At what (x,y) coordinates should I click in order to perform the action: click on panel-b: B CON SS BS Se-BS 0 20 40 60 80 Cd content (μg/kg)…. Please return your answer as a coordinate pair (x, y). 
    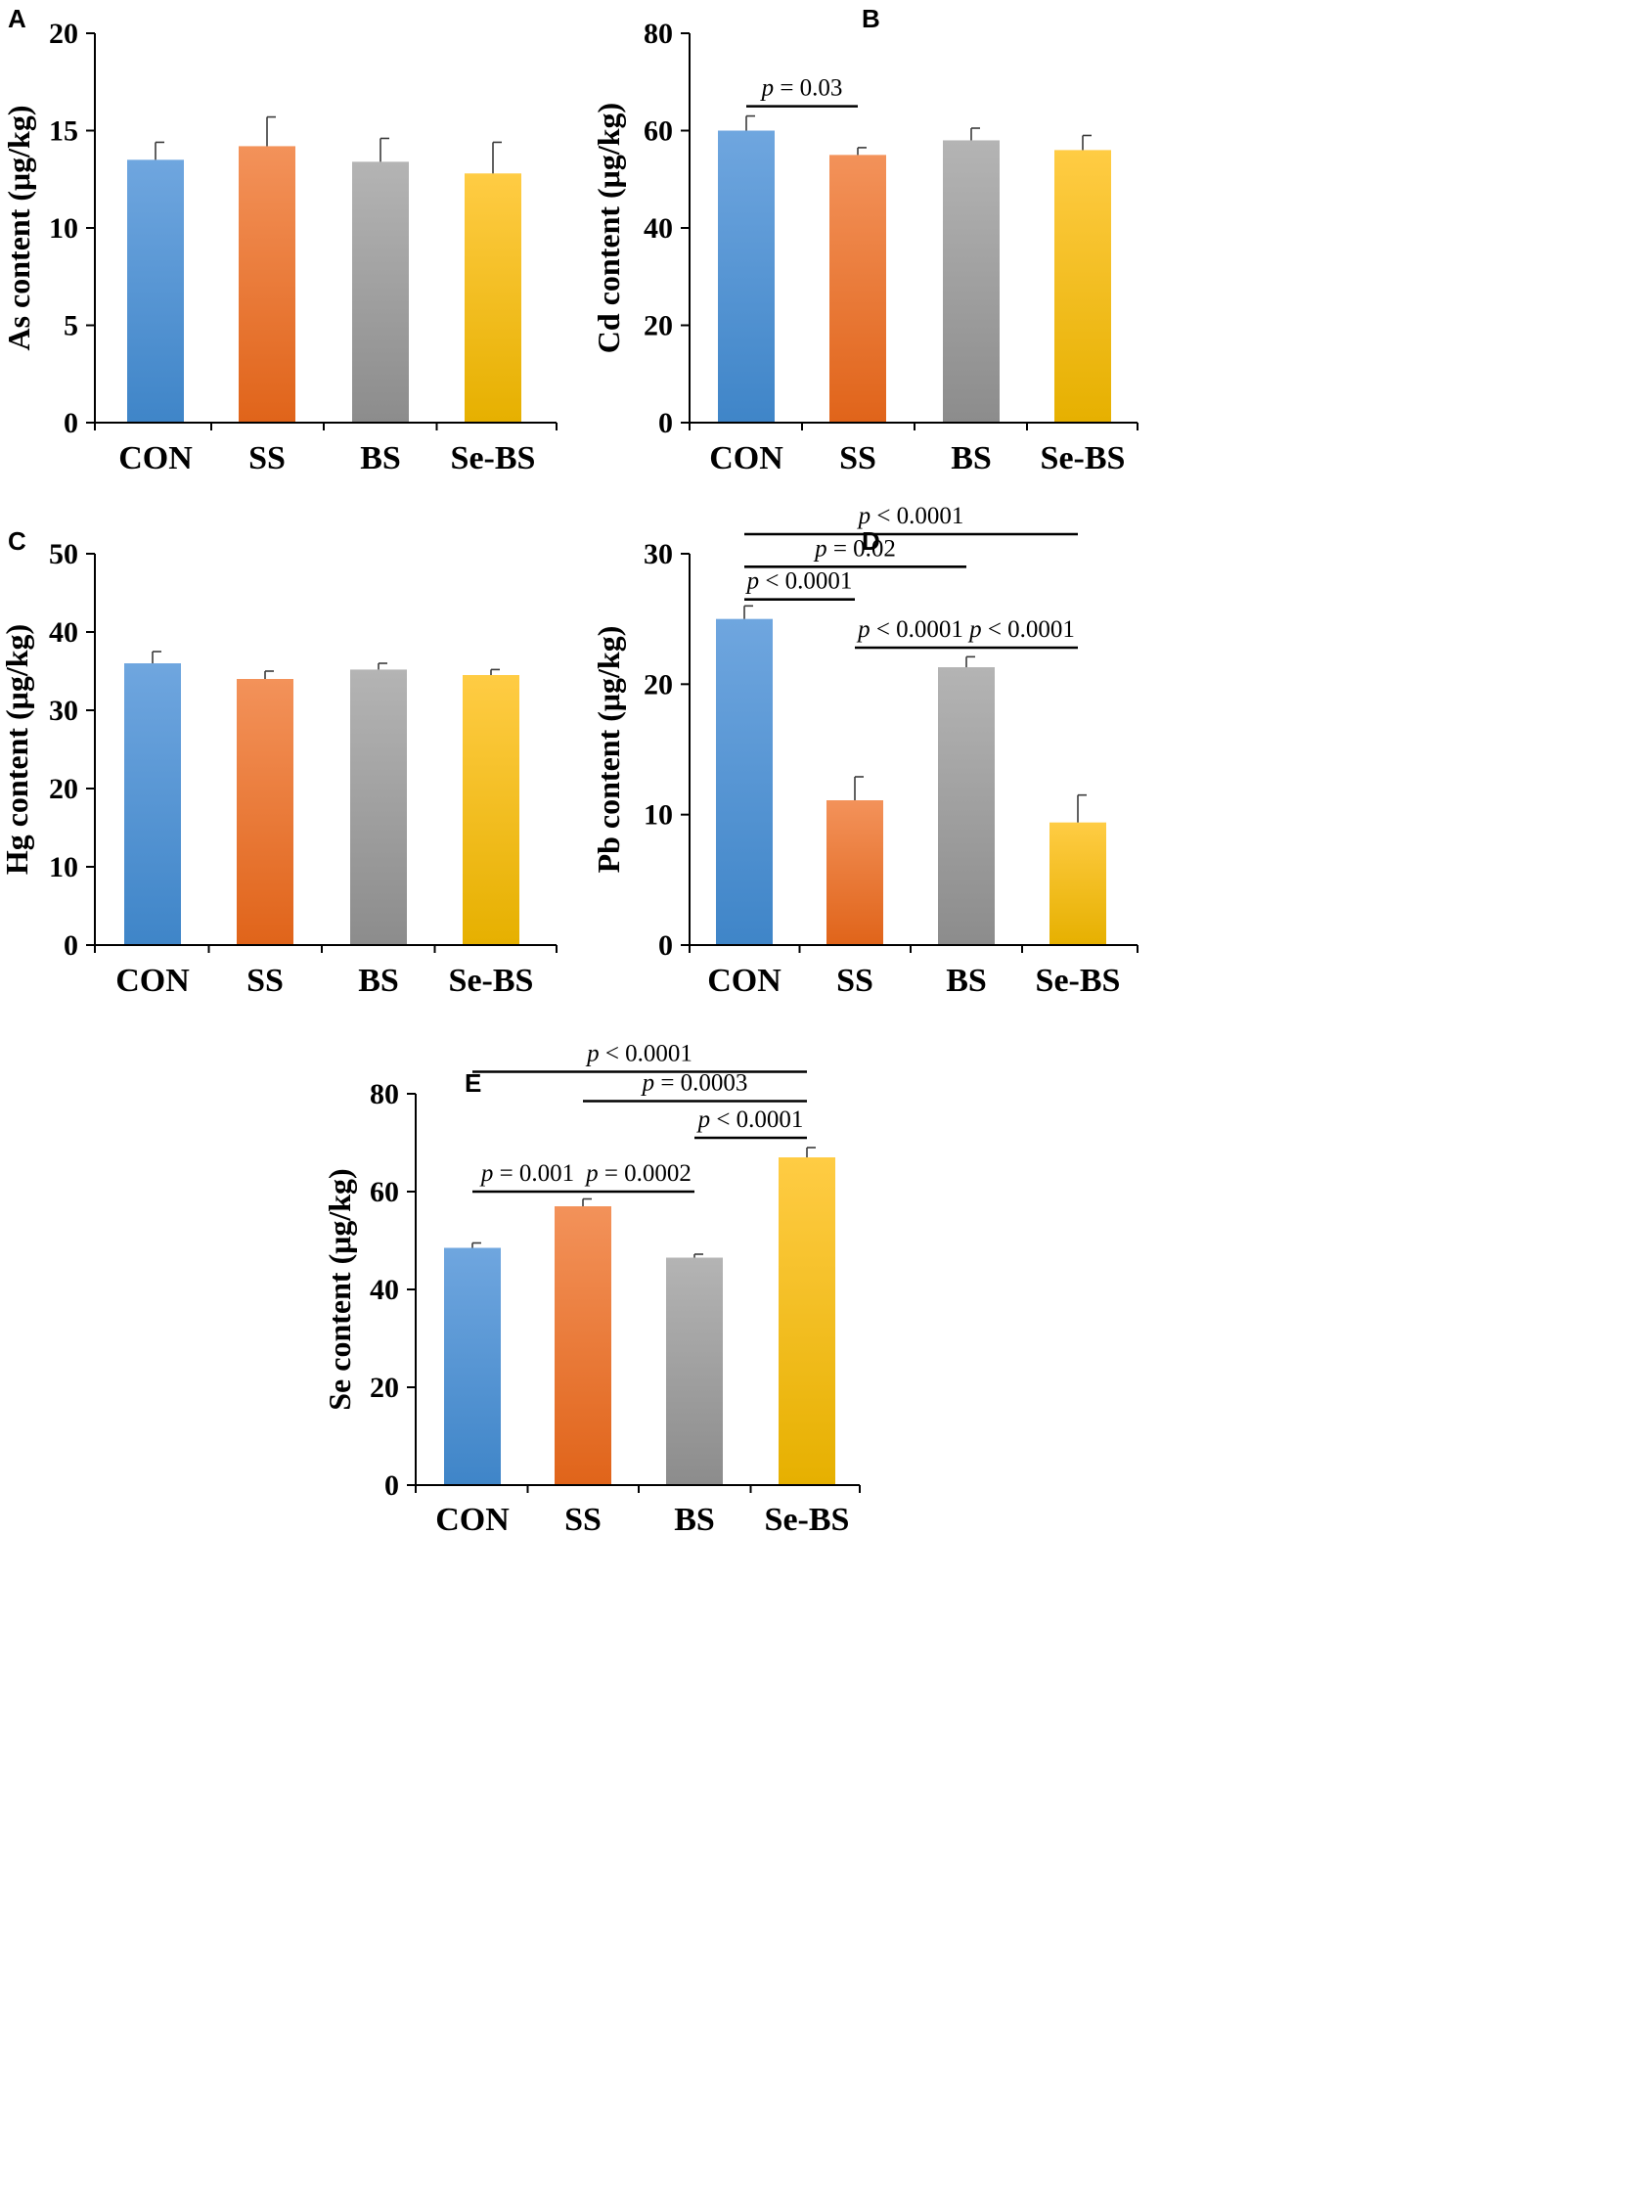
    Looking at the image, I should click on (865, 240).